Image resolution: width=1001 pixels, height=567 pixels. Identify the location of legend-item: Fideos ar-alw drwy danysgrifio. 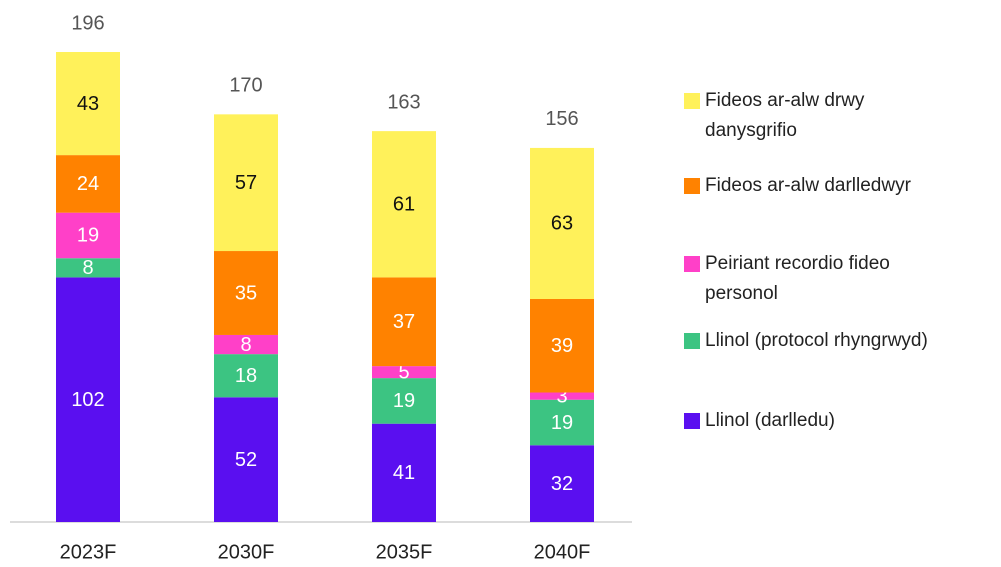
(814, 116).